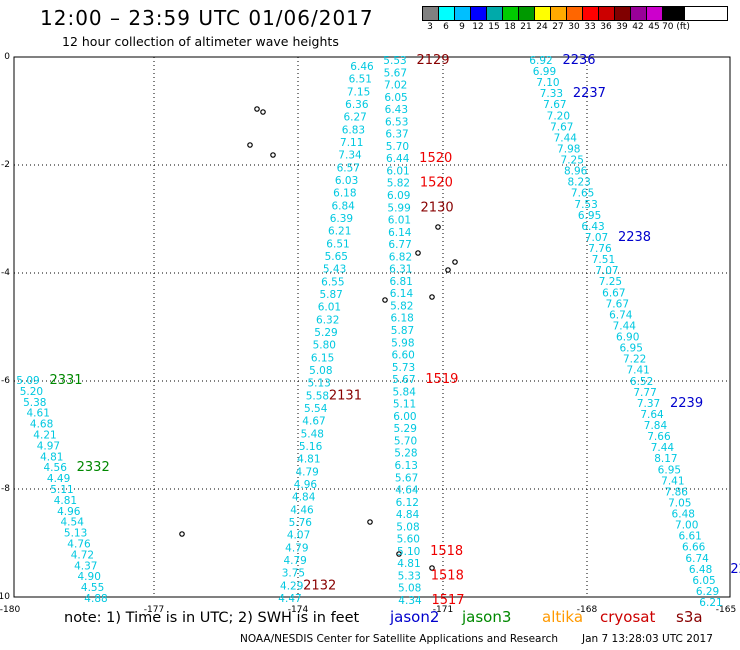 The width and height of the screenshot is (740, 650). I want to click on wave-height-value: 5.80, so click(324, 346).